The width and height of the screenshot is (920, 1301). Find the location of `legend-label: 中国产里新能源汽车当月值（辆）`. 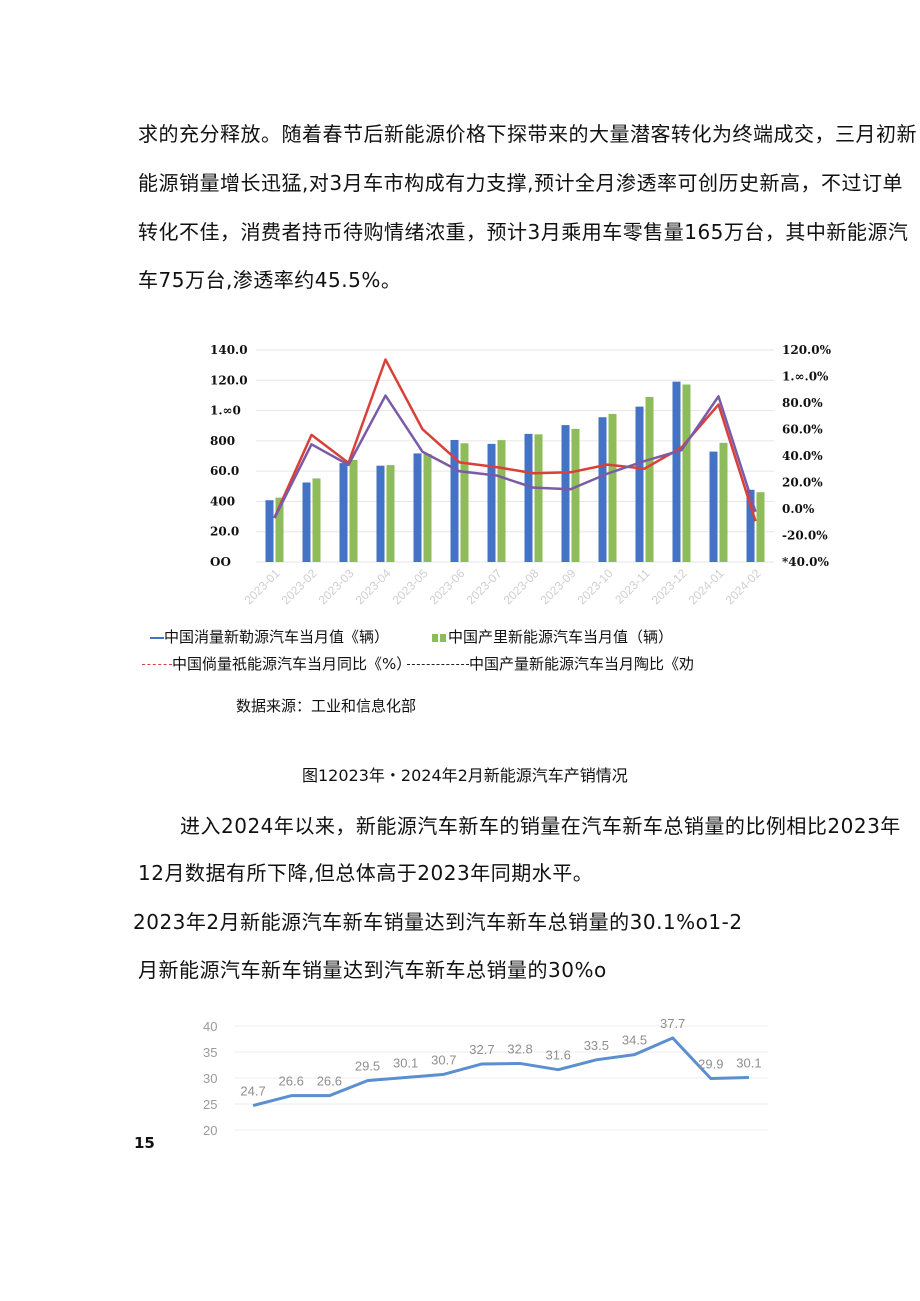

legend-label: 中国产里新能源汽车当月值（辆） is located at coordinates (561, 637).